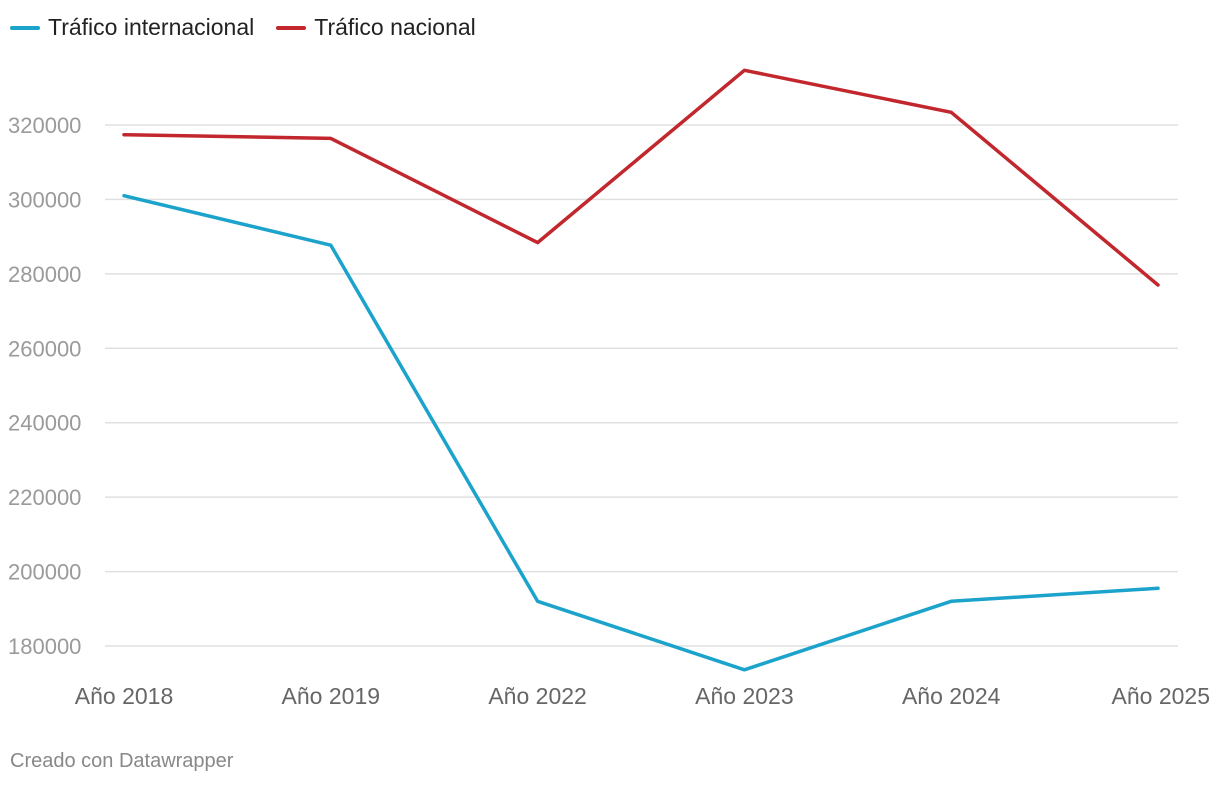 The image size is (1220, 786). What do you see at coordinates (151, 27) in the screenshot?
I see `legend-label-internacional: Tráfico internacional` at bounding box center [151, 27].